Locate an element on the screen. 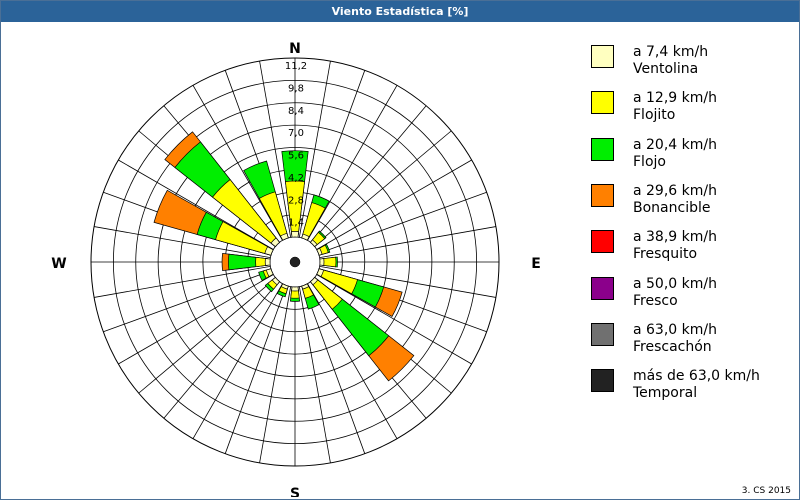 Image resolution: width=800 pixels, height=500 pixels. legend-item: a 7,4 km/h Ventolina is located at coordinates (691, 67).